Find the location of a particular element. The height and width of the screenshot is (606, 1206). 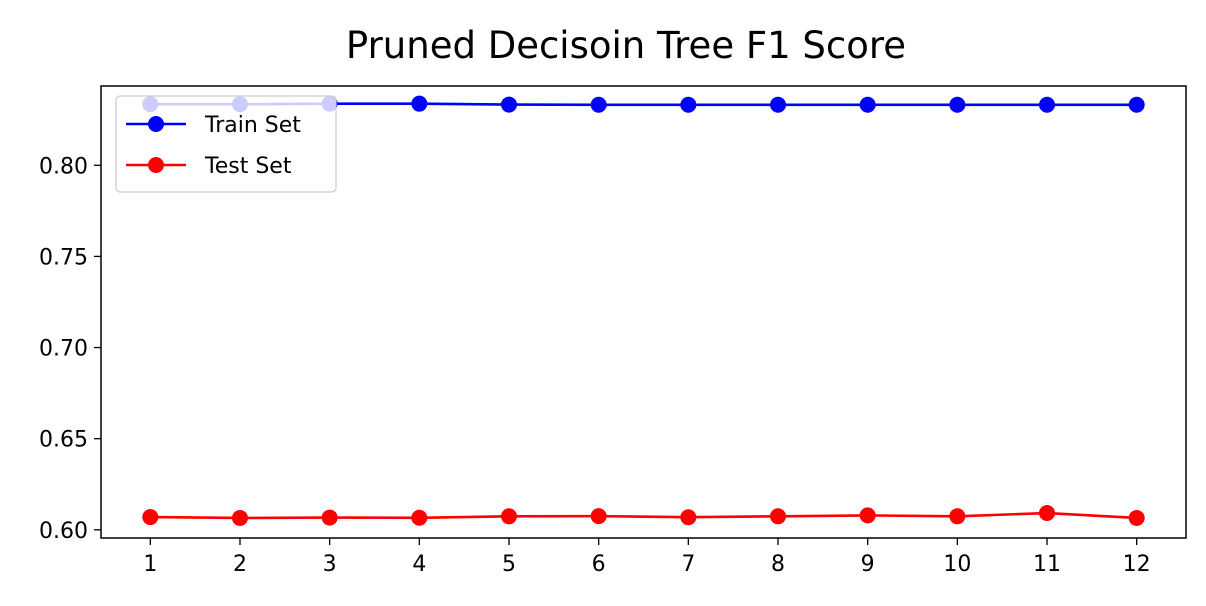

x-tick-label: 10 is located at coordinates (957, 564).